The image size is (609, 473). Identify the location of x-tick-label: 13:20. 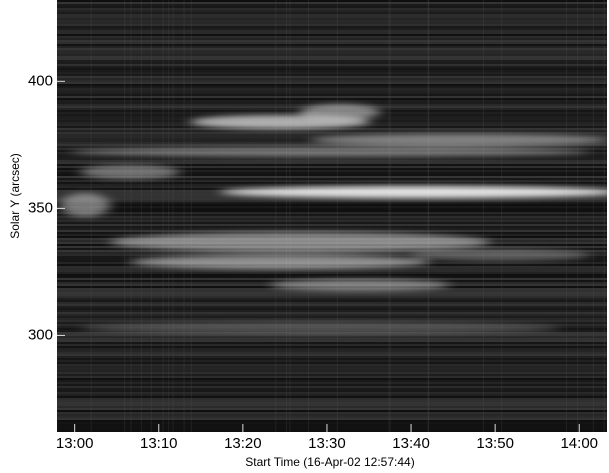
(243, 443).